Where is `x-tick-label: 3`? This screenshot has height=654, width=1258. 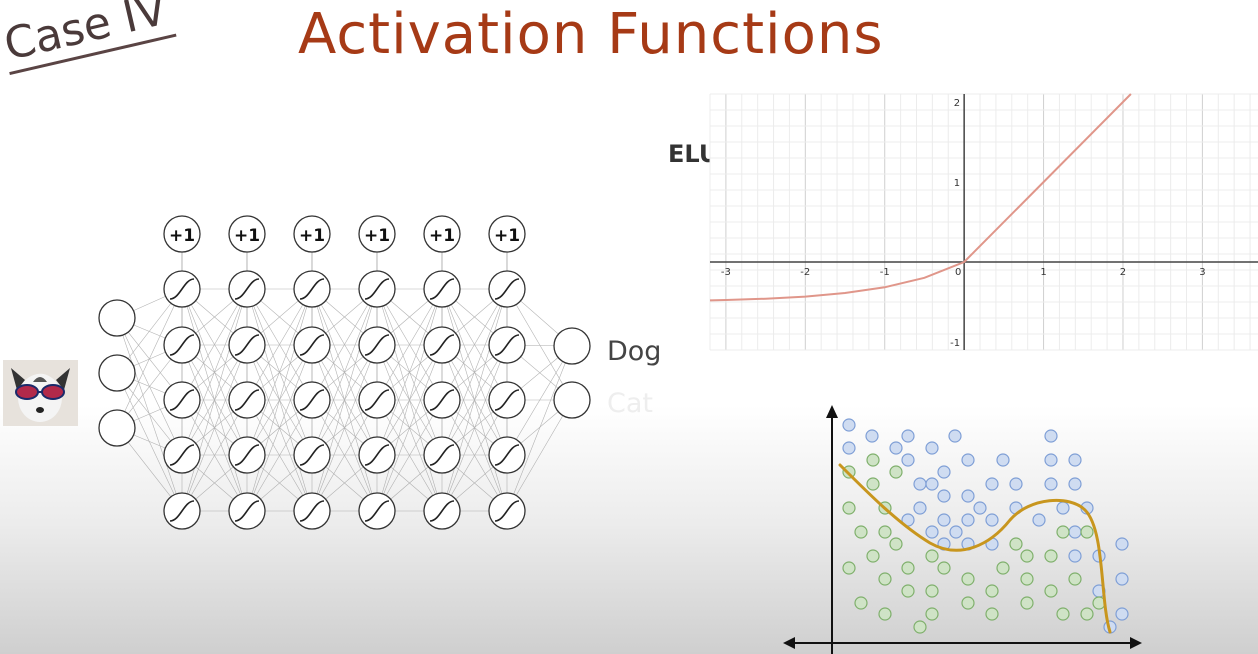 x-tick-label: 3 is located at coordinates (1202, 272).